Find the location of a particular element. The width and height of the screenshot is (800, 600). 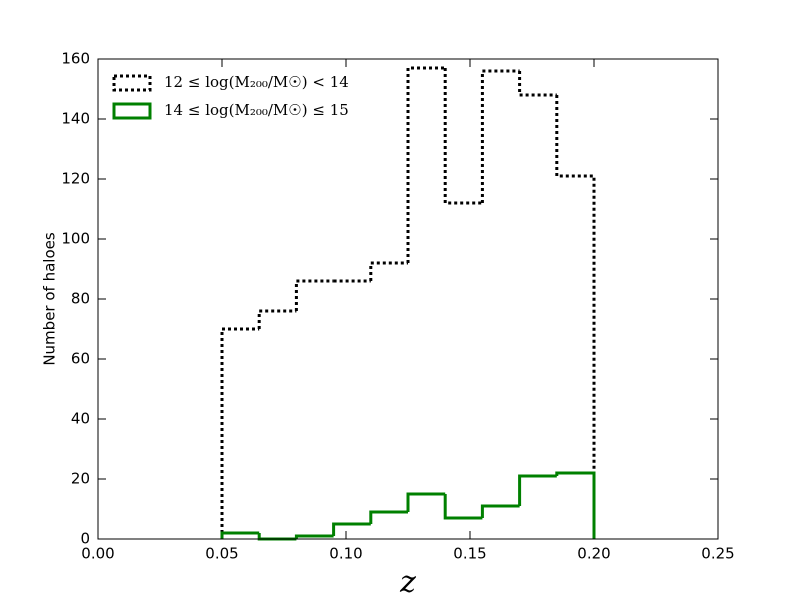

y-tick-label: 140 is located at coordinates (75, 119).